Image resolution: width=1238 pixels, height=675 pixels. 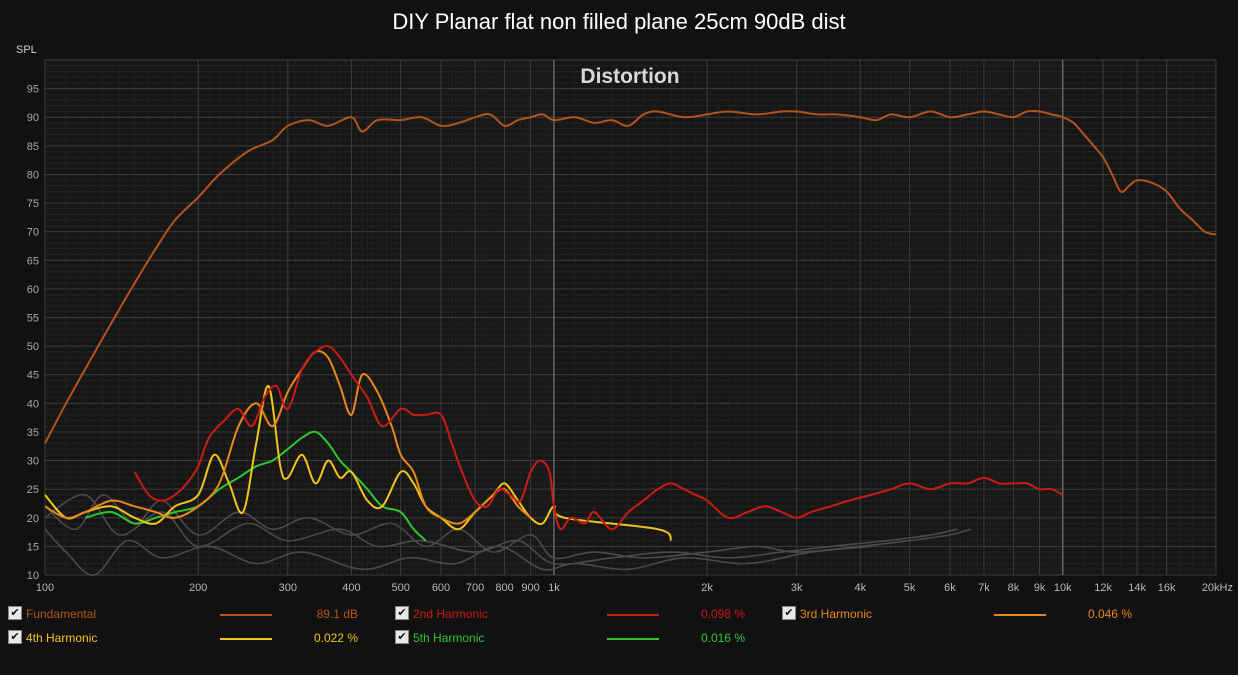 What do you see at coordinates (198, 588) in the screenshot?
I see `x-tick-label: 200` at bounding box center [198, 588].